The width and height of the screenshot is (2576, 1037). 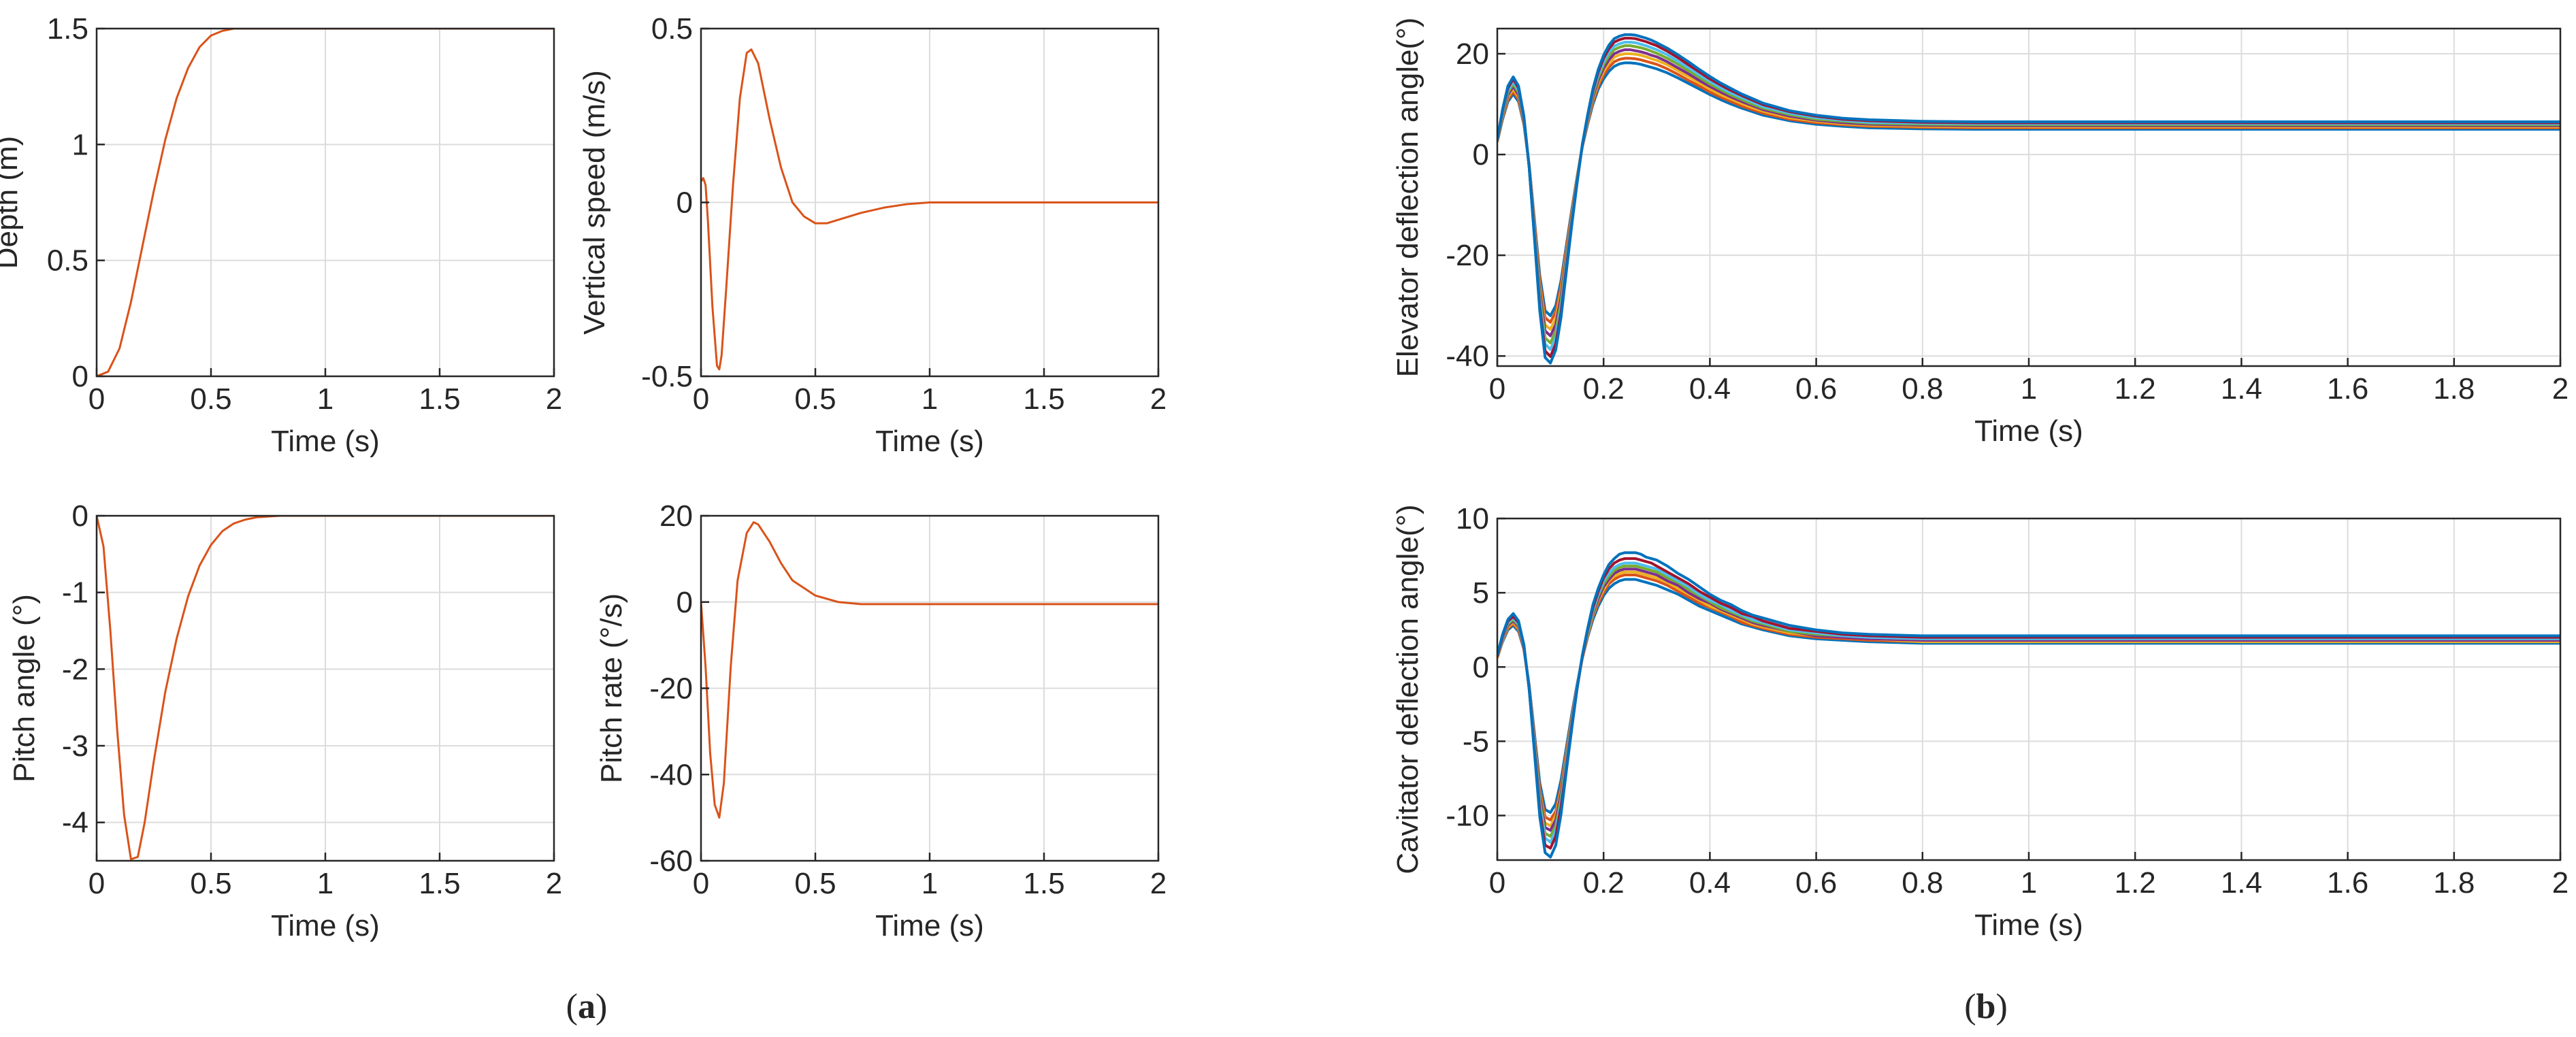 What do you see at coordinates (1472, 519) in the screenshot?
I see `y-tick-label: 10` at bounding box center [1472, 519].